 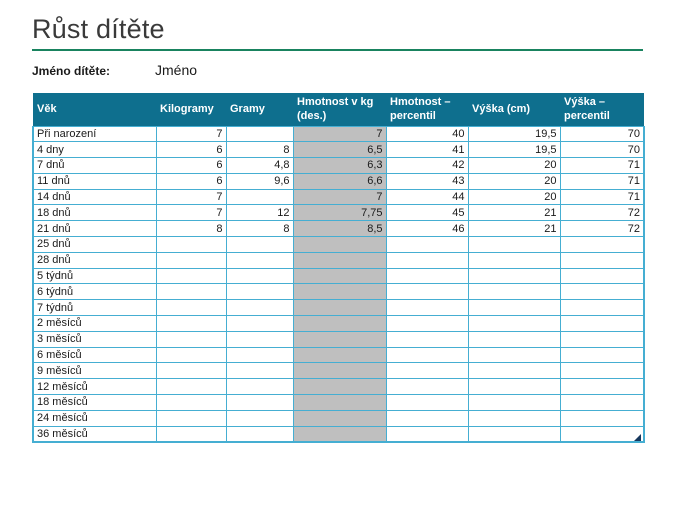 What do you see at coordinates (191, 110) in the screenshot?
I see `column-header-kilogramy: Kilogramy` at bounding box center [191, 110].